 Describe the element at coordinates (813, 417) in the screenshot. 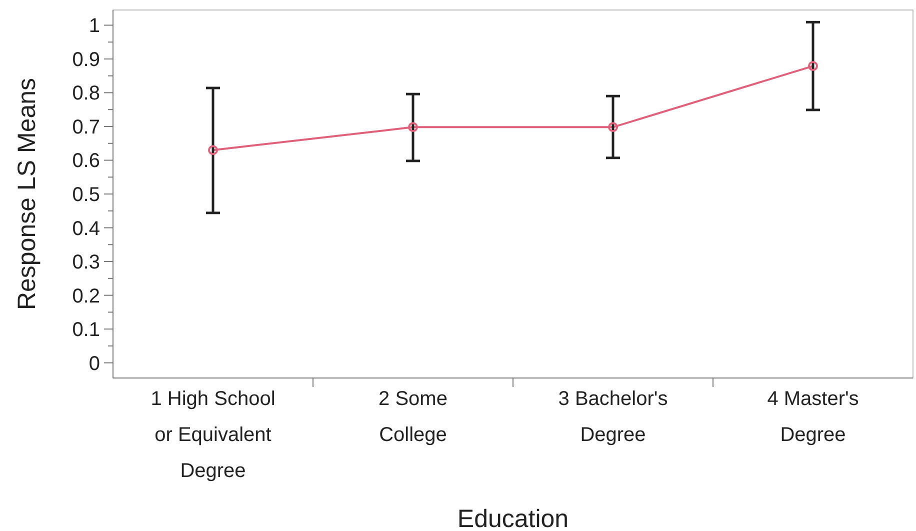

I see `x-tick-label: 4 Master's Degree` at that location.